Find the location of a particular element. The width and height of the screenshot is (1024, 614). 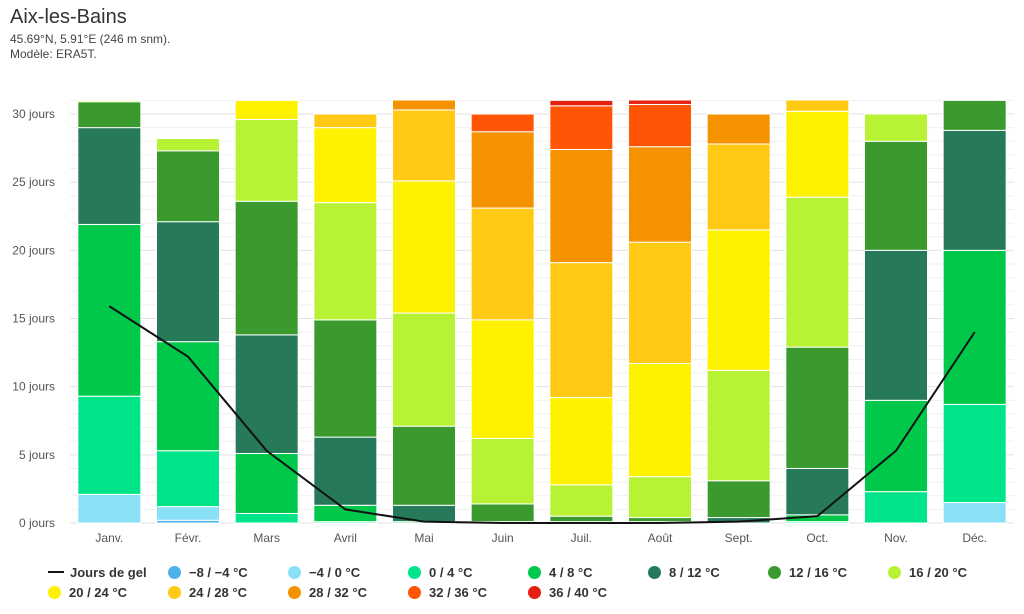

legend-item: 36 / 40 °C is located at coordinates (588, 592).